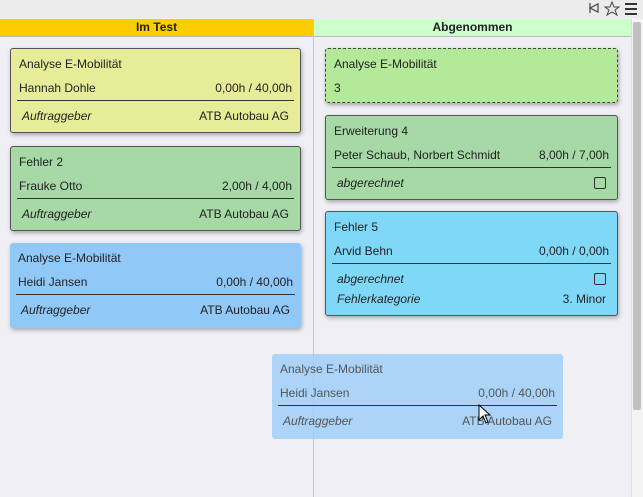 Image resolution: width=643 pixels, height=497 pixels. I want to click on card: Analyse E-Mobilität 3, so click(471, 75).